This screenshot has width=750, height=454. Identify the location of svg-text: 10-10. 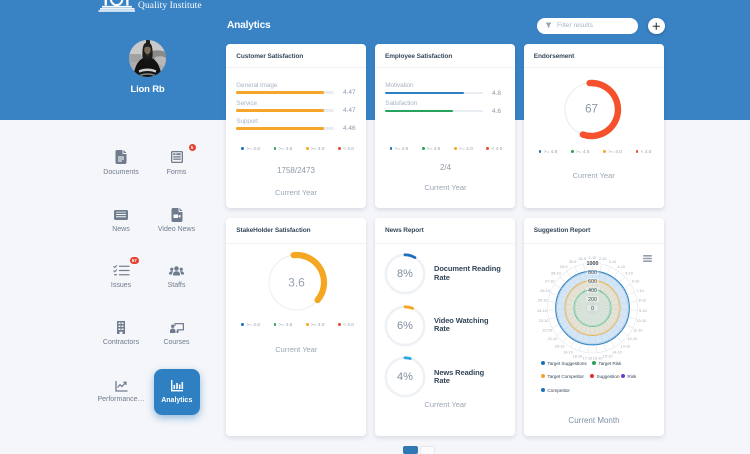
(642, 321).